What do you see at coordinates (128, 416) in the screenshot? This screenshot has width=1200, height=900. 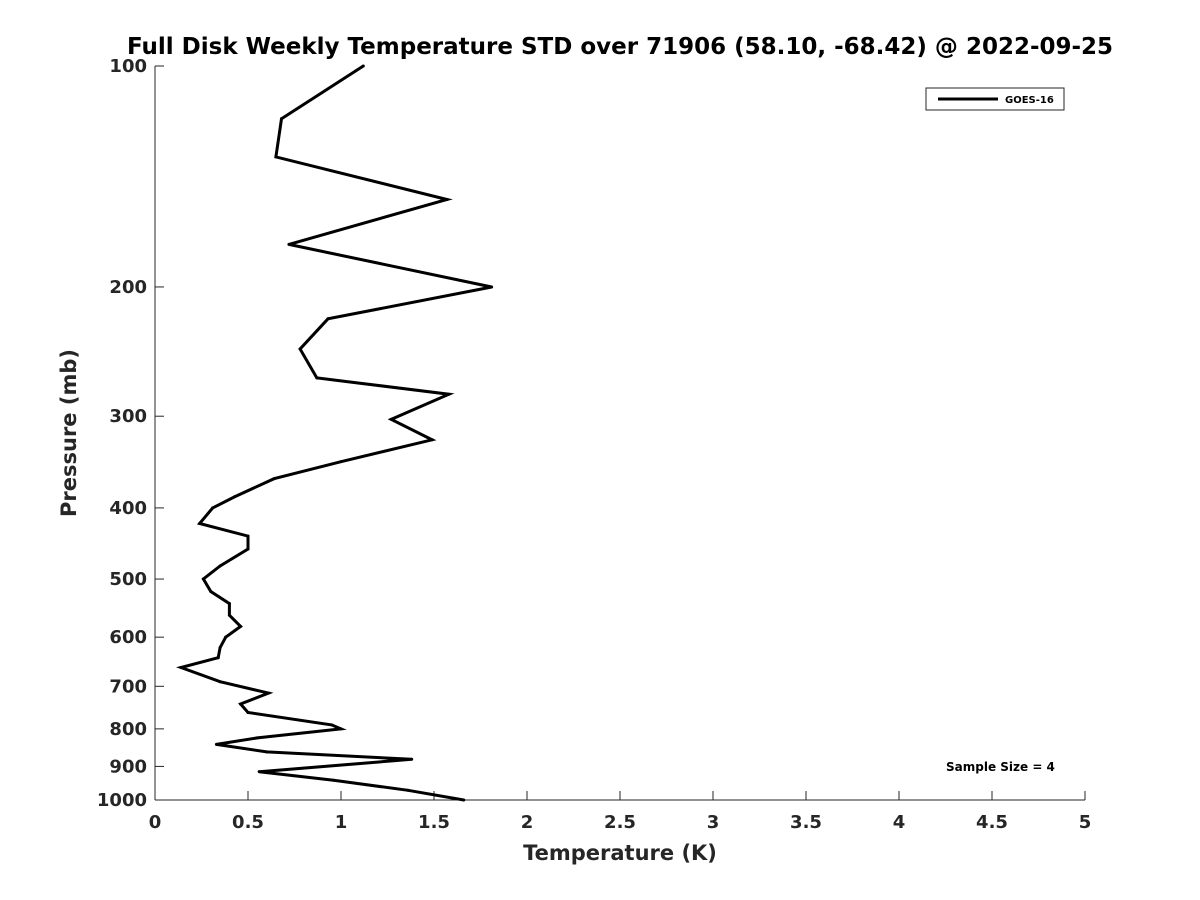 I see `y-tick-label: 300` at bounding box center [128, 416].